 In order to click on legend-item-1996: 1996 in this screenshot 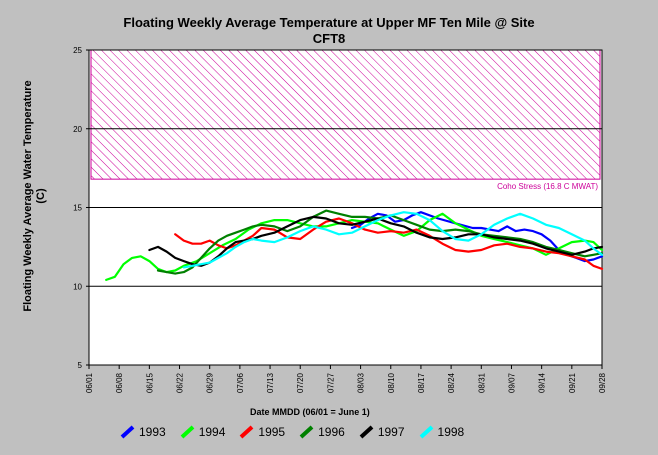, I will do `click(322, 432)`.